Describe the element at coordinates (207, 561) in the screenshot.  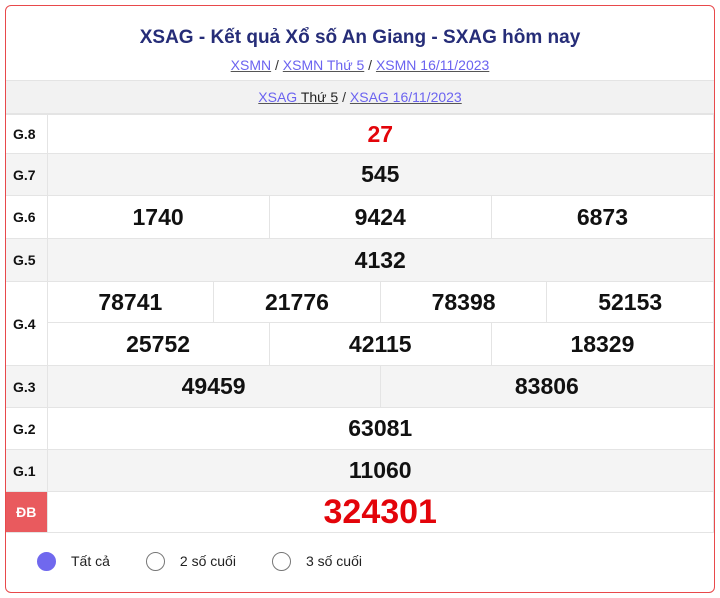
I see `option-label: 2 số cuối` at that location.